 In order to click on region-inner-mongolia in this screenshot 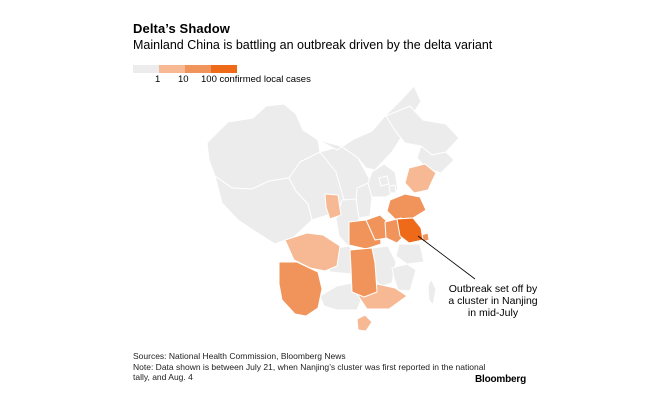, I will do `click(369, 128)`.